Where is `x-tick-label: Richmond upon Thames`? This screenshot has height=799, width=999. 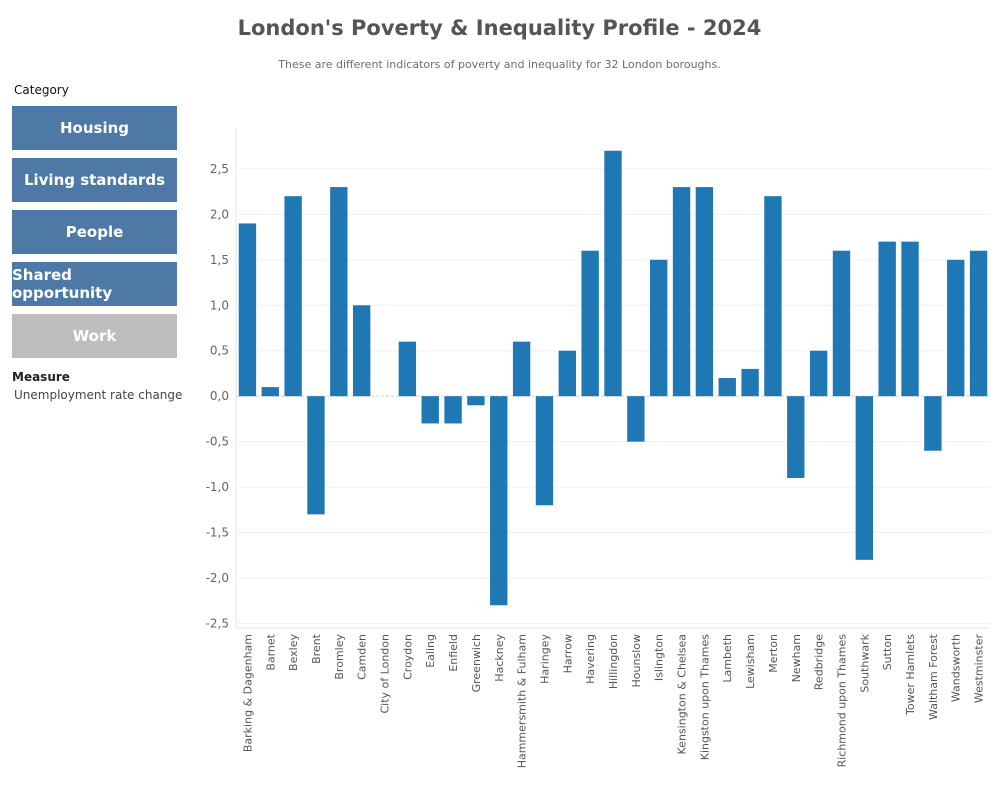
x-tick-label: Richmond upon Thames is located at coordinates (841, 701).